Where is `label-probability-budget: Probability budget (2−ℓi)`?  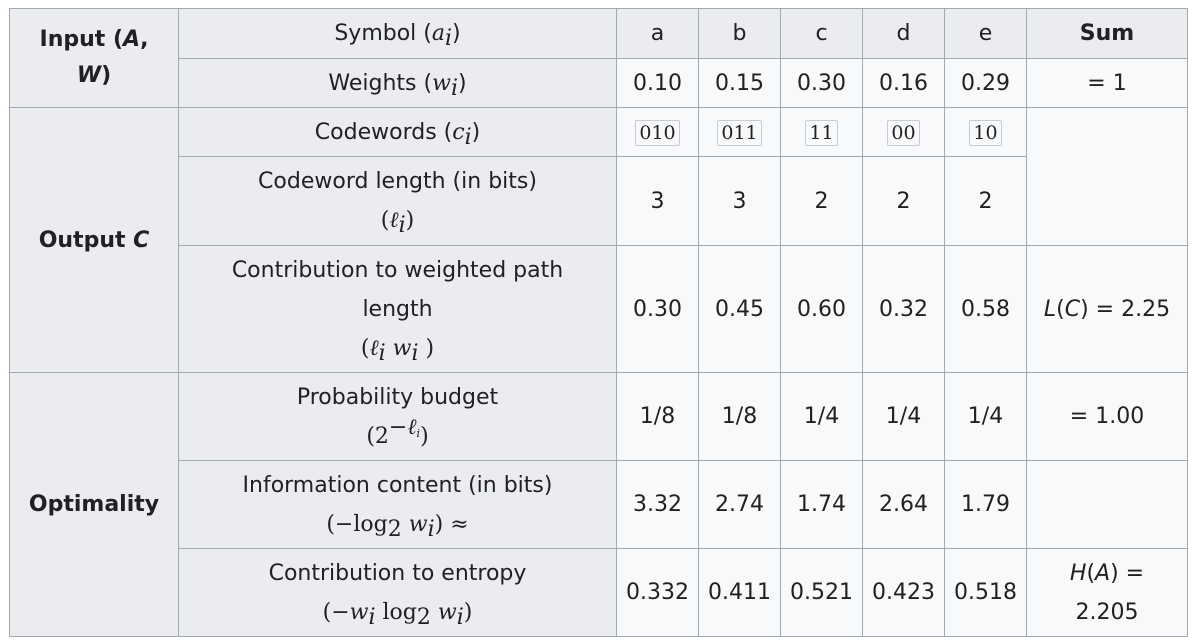 label-probability-budget: Probability budget (2−ℓi) is located at coordinates (397, 416).